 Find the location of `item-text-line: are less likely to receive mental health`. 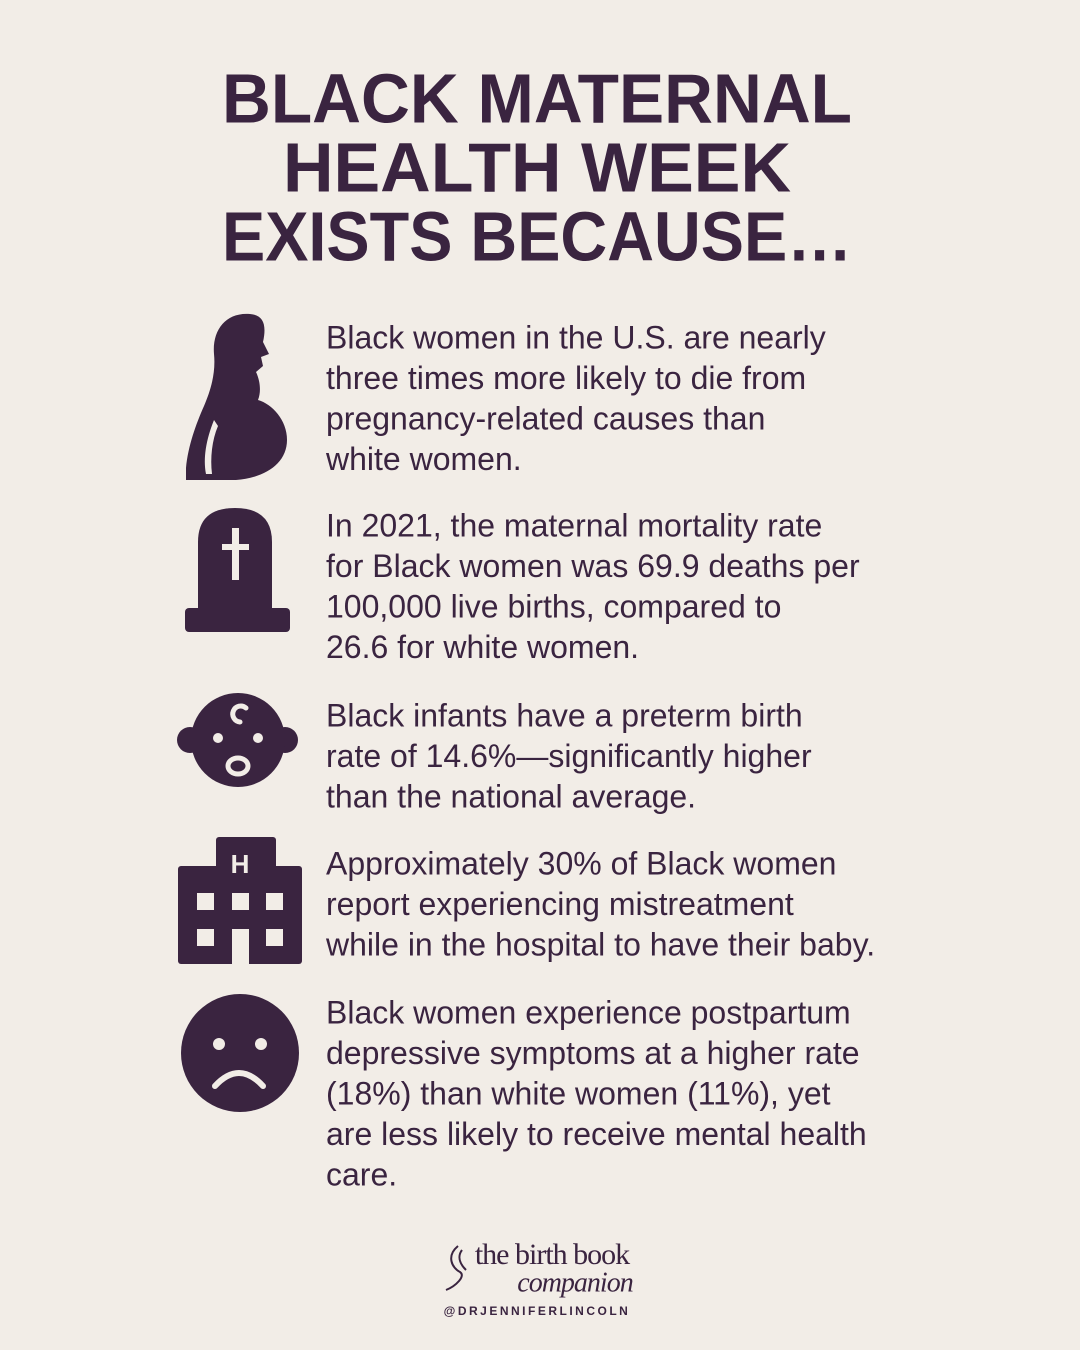

item-text-line: are less likely to receive mental health is located at coordinates (596, 1134).